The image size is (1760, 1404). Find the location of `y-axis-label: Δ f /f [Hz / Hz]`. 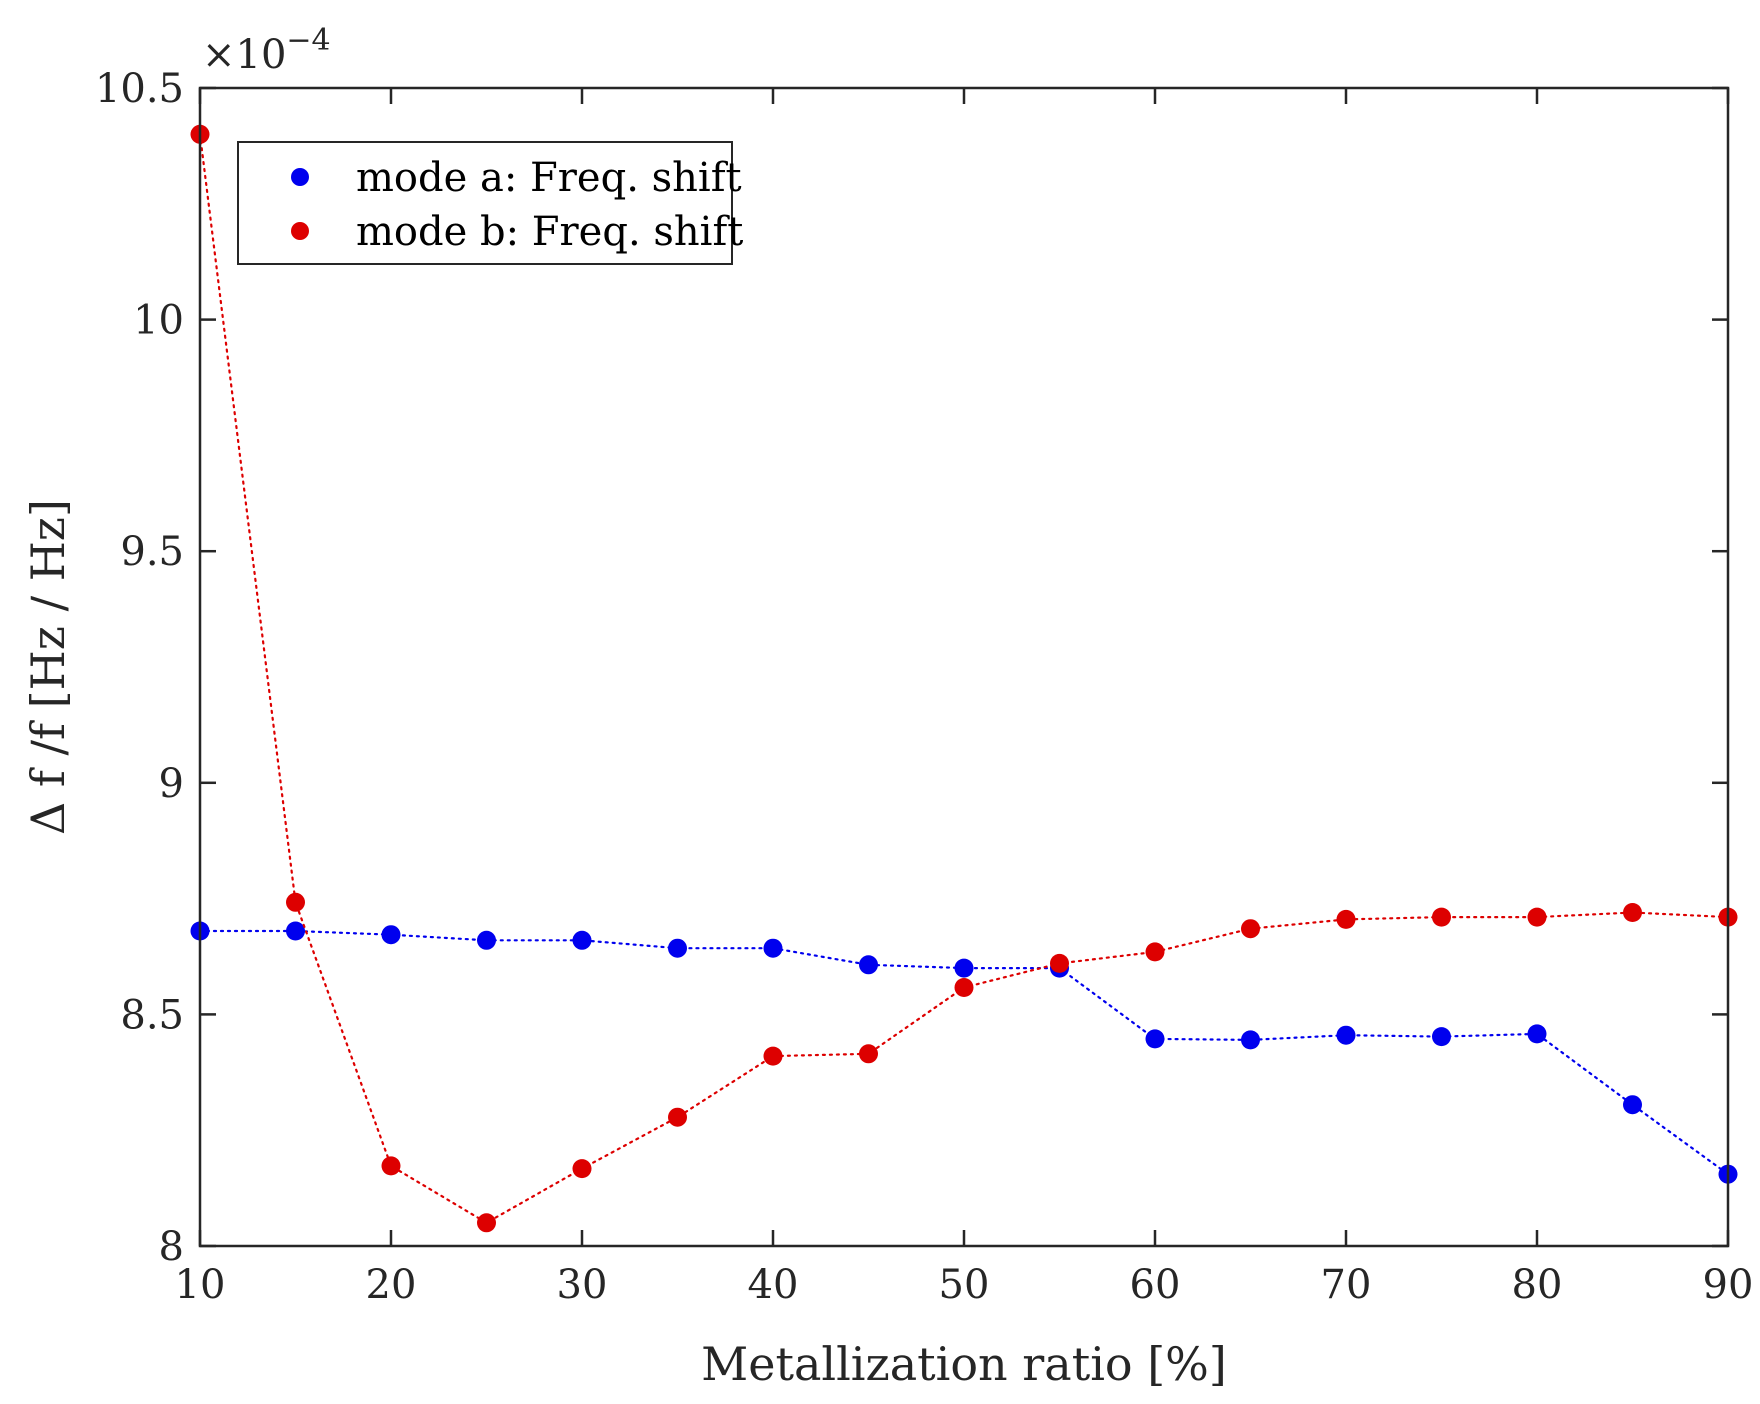

y-axis-label: Δ f /f [Hz / Hz] is located at coordinates (48, 667).